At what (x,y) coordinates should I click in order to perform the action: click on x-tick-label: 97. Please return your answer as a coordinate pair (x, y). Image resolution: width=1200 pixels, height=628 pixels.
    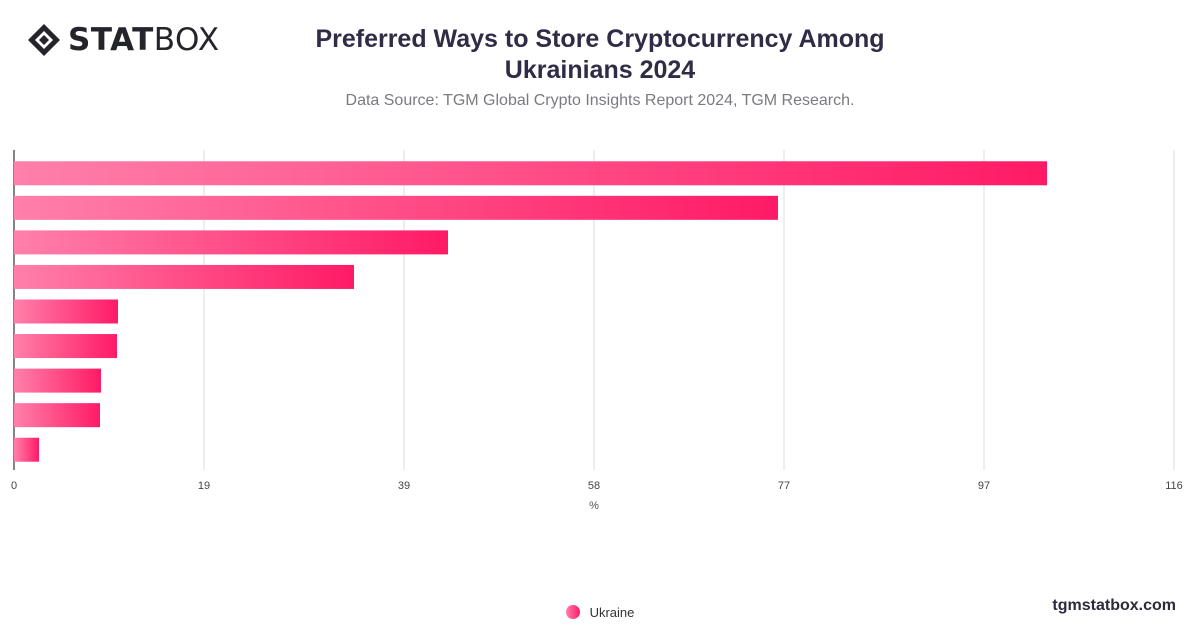
    Looking at the image, I should click on (984, 486).